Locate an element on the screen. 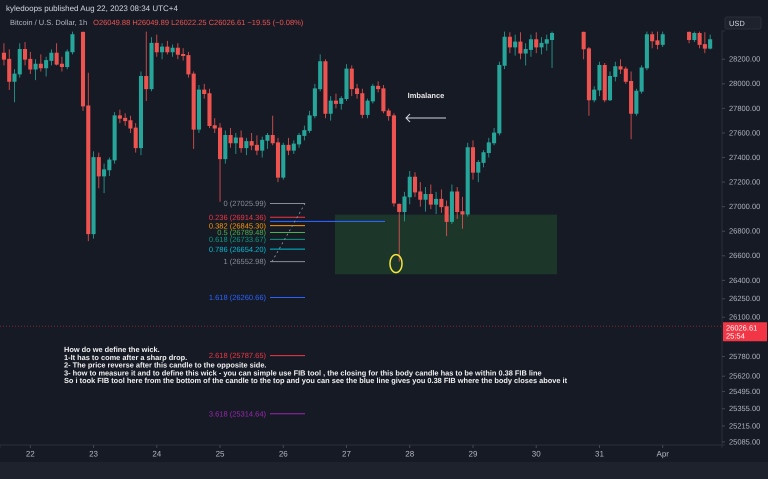 The width and height of the screenshot is (768, 479). x-tick-label: 27 is located at coordinates (347, 454).